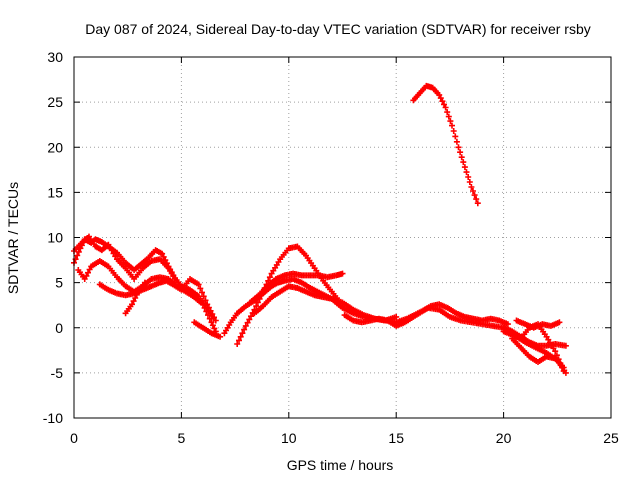  What do you see at coordinates (59, 328) in the screenshot?
I see `y-tick-label: 0` at bounding box center [59, 328].